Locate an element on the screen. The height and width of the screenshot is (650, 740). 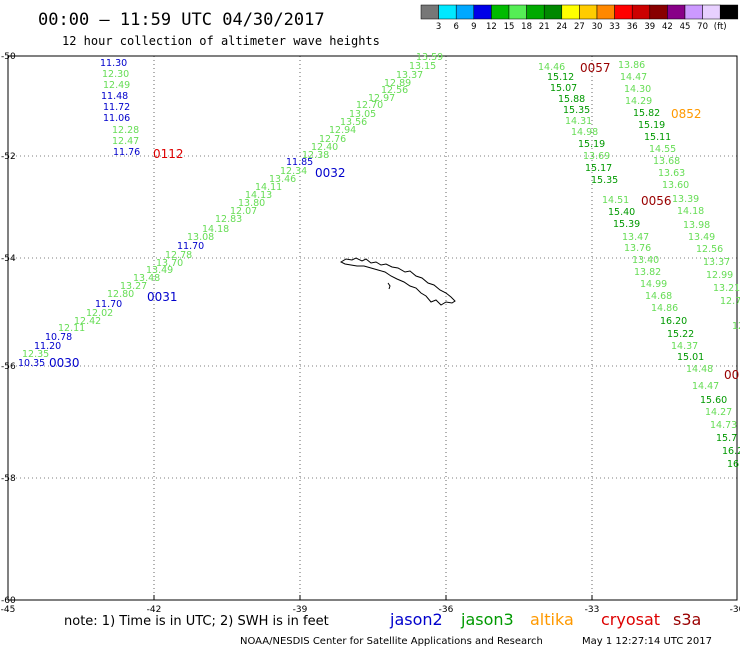
time-label-0031: 0031 is located at coordinates (162, 297).